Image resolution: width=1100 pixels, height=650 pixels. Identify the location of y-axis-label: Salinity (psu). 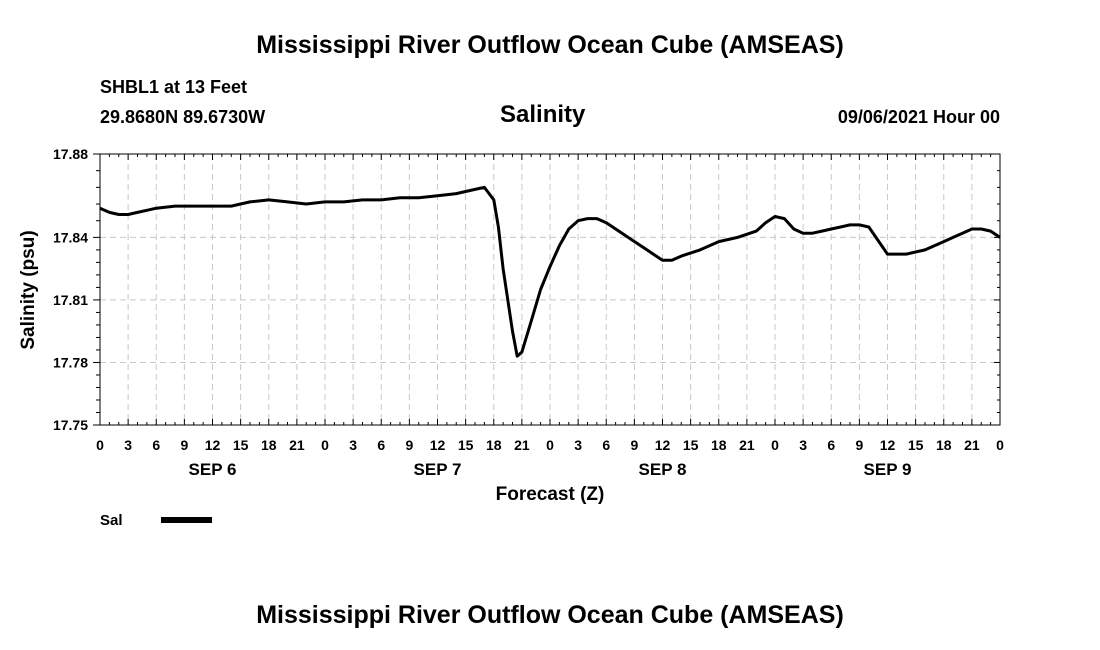
(28, 289).